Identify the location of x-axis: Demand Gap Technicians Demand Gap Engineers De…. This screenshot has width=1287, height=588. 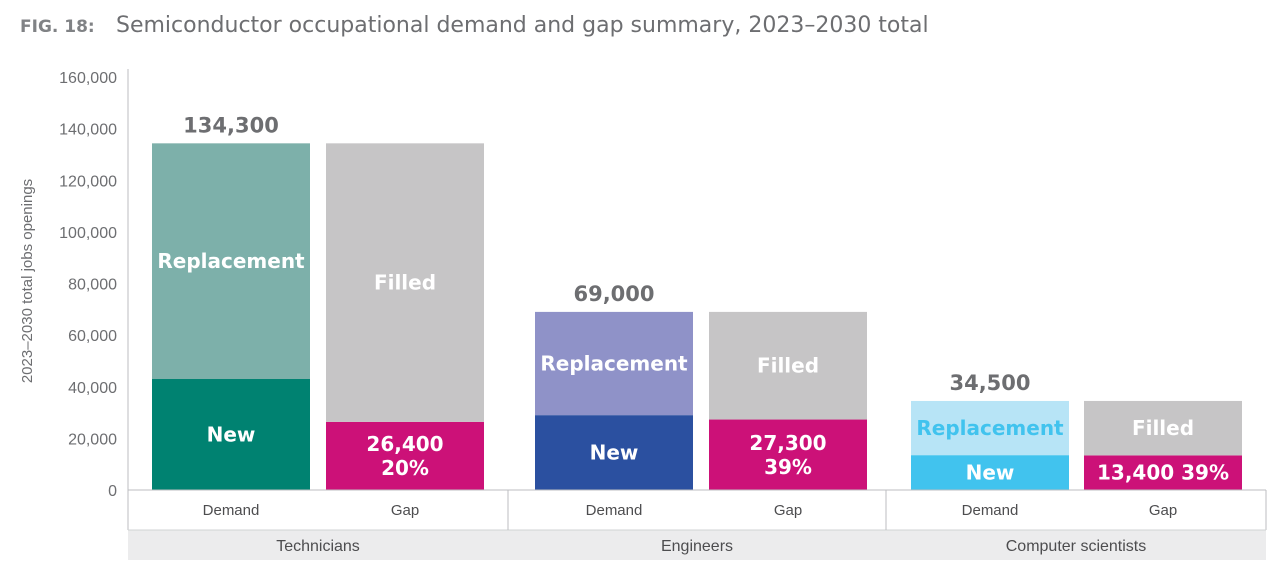
(697, 524).